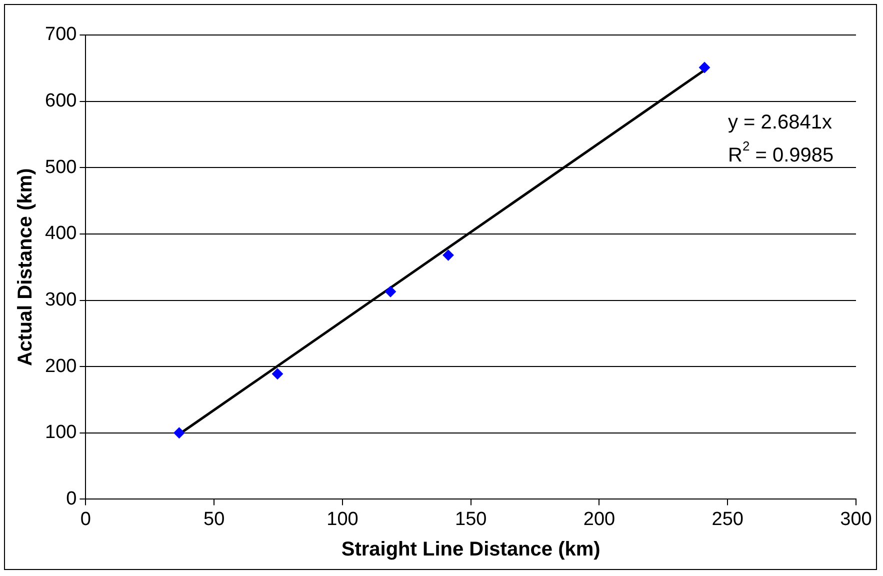 The height and width of the screenshot is (576, 883). Describe the element at coordinates (856, 519) in the screenshot. I see `x-tick-label: 300` at that location.